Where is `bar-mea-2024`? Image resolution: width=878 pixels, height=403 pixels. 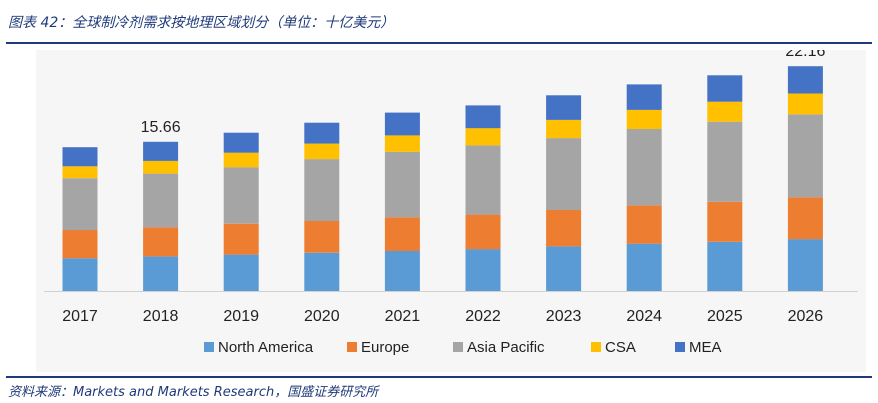
bar-mea-2024 is located at coordinates (644, 97).